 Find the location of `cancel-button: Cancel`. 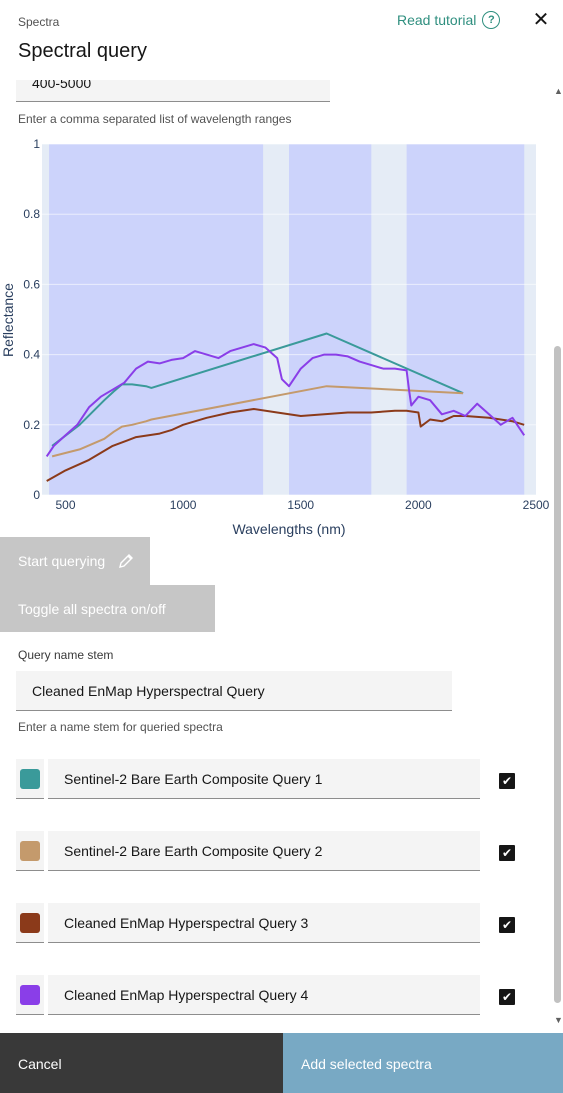

cancel-button: Cancel is located at coordinates (141, 1063).